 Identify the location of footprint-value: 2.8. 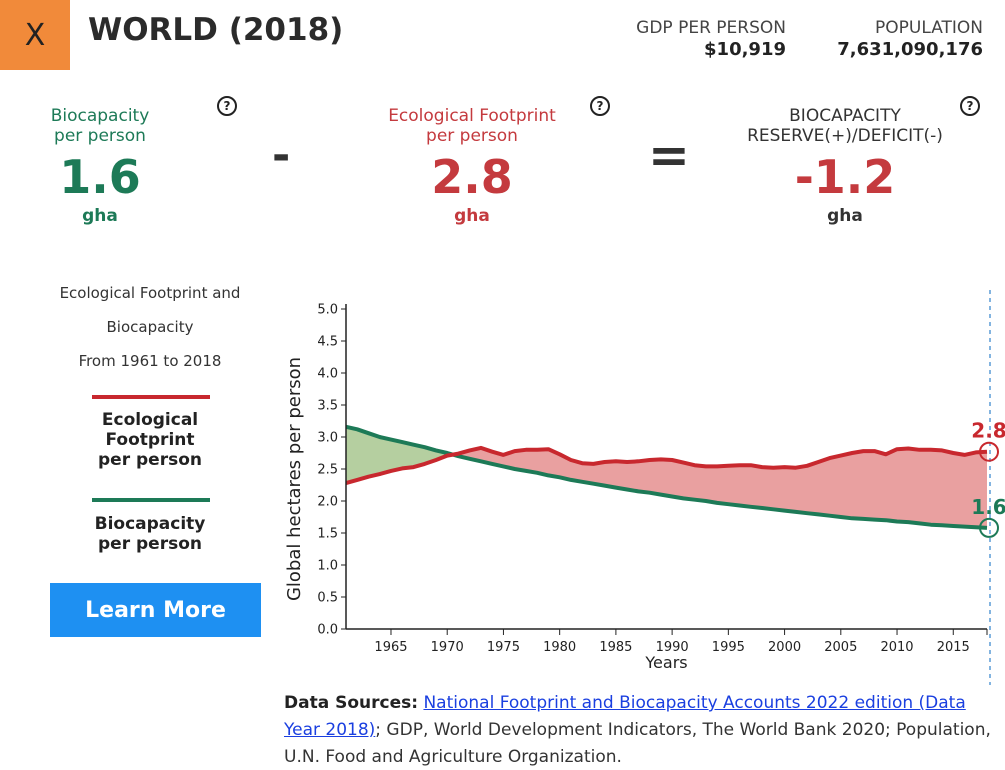
(472, 177).